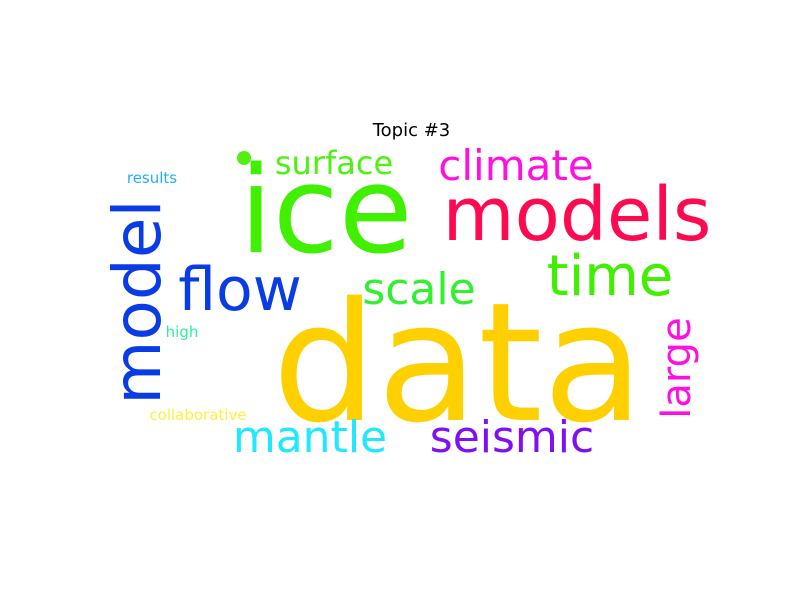 This screenshot has width=800, height=600. Describe the element at coordinates (458, 363) in the screenshot. I see `word-data: data` at that location.